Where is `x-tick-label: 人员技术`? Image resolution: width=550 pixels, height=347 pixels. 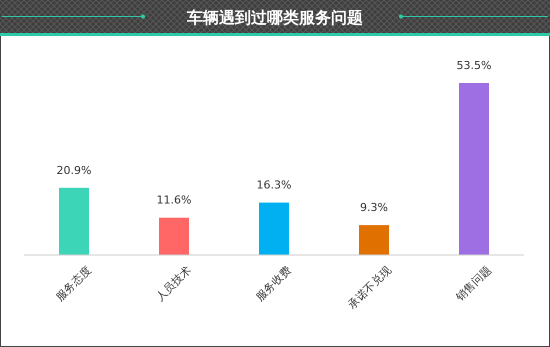
x-tick-label: 人员技术 is located at coordinates (173, 283).